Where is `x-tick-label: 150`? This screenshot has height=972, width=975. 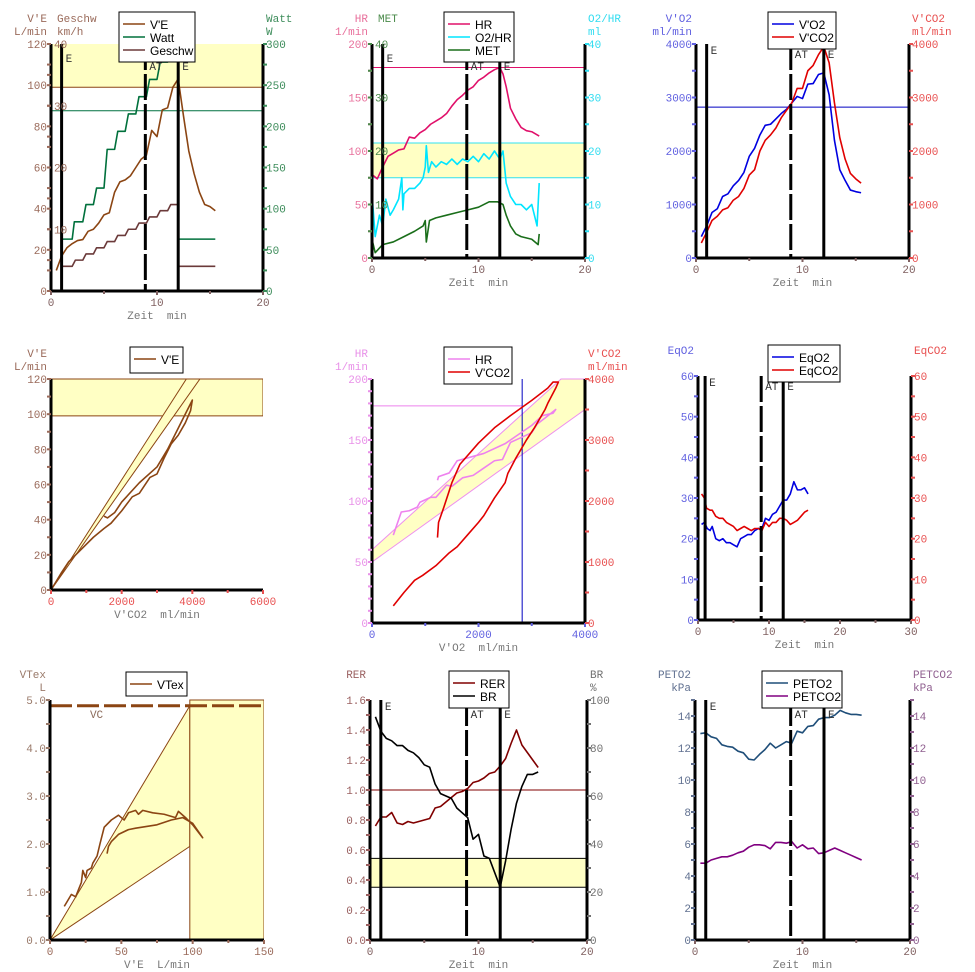 x-tick-label: 150 is located at coordinates (264, 953).